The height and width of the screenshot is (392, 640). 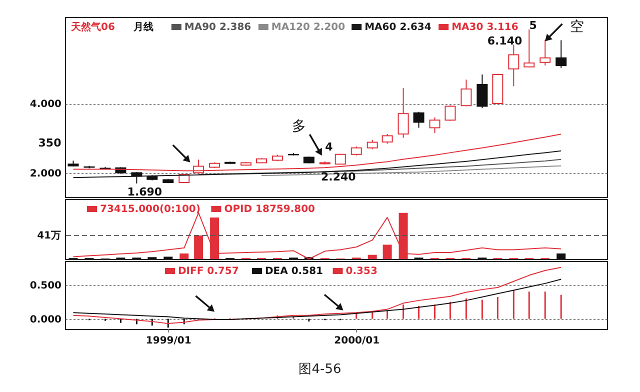 What do you see at coordinates (504, 41) in the screenshot?
I see `annotation: 6.140` at bounding box center [504, 41].